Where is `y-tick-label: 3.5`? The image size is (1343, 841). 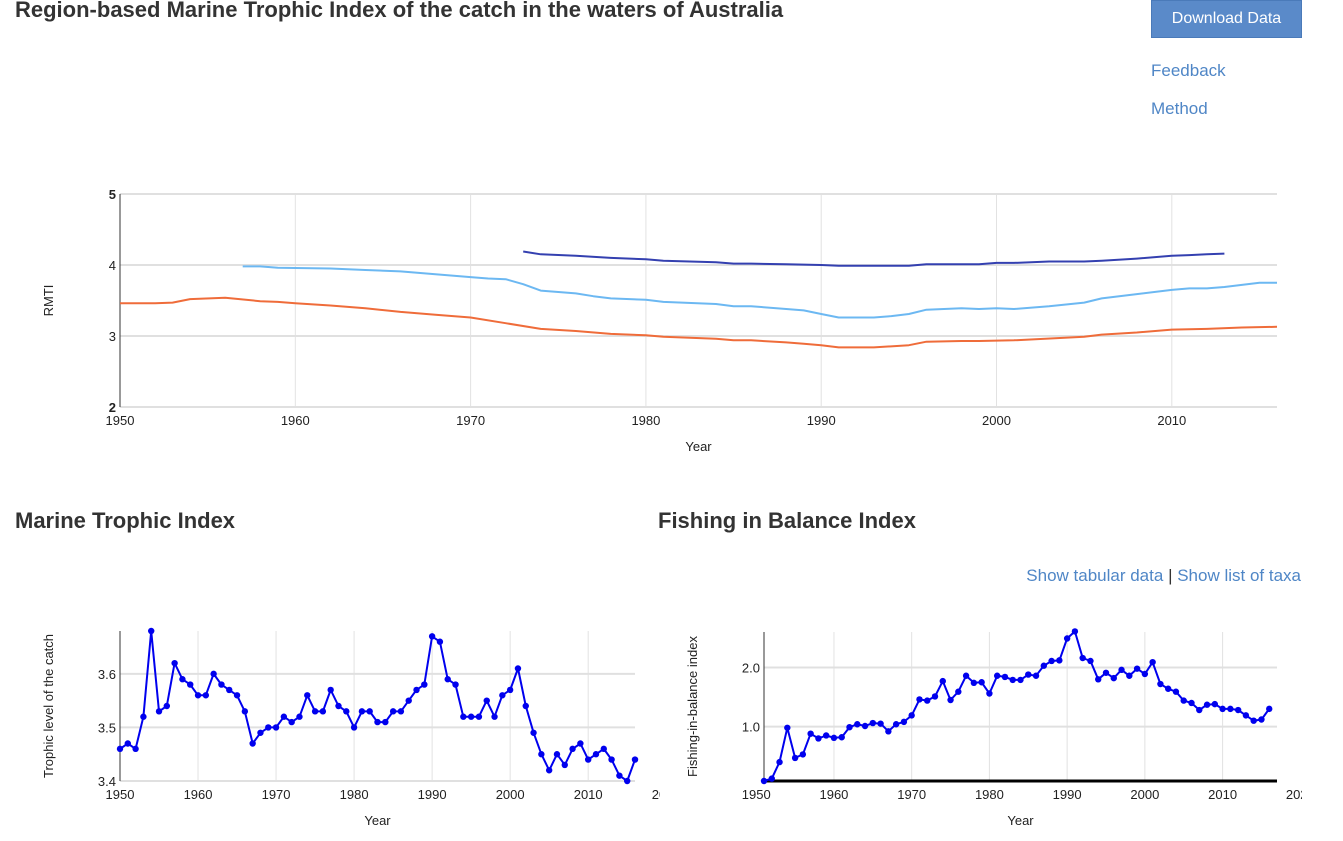 y-tick-label: 3.5 is located at coordinates (107, 727).